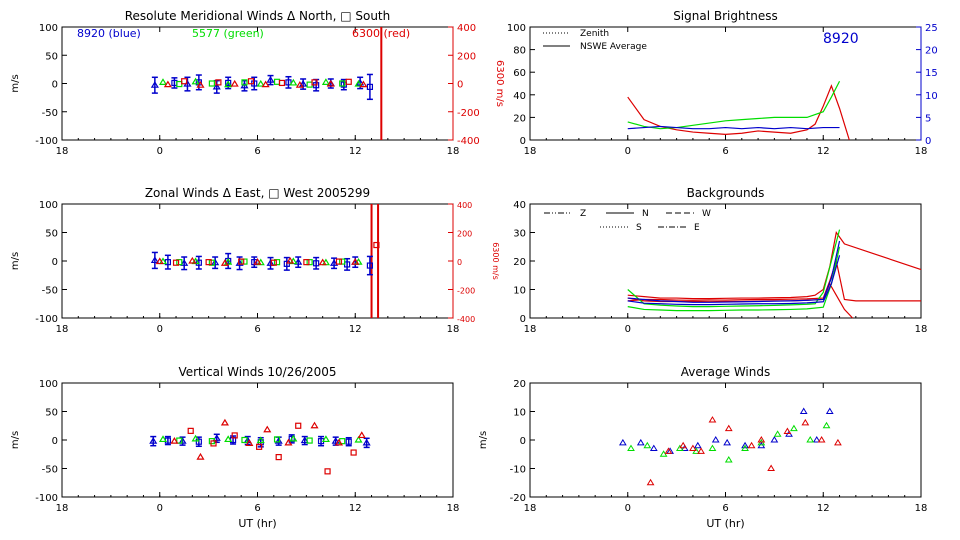 Image resolution: width=960 pixels, height=540 pixels. What do you see at coordinates (109, 33) in the screenshot?
I see `legend-entry: 8920 (blue)` at bounding box center [109, 33].